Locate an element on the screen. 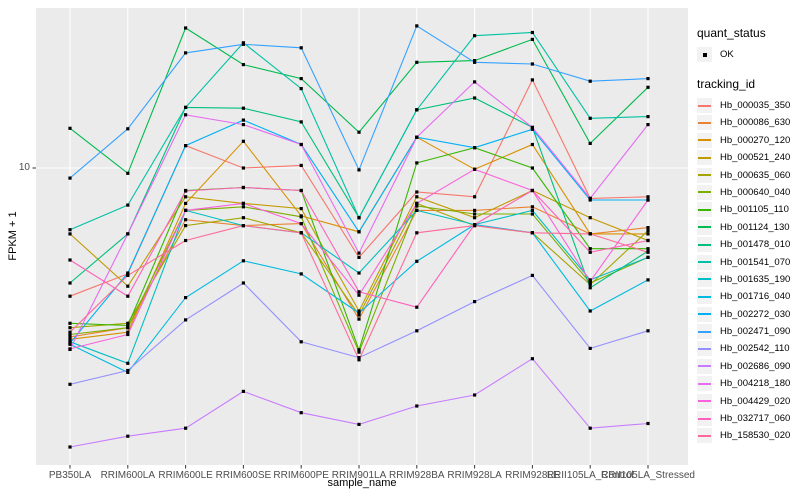 The height and width of the screenshot is (500, 800). ok-point-swatch is located at coordinates (704, 54).